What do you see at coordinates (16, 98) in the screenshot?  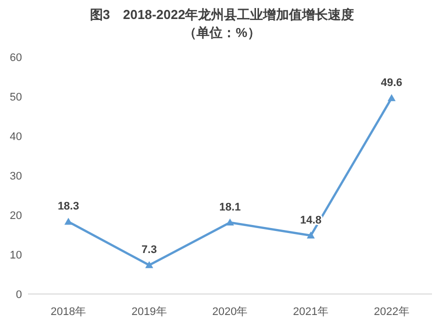 I see `y-tick-label: 50` at bounding box center [16, 98].